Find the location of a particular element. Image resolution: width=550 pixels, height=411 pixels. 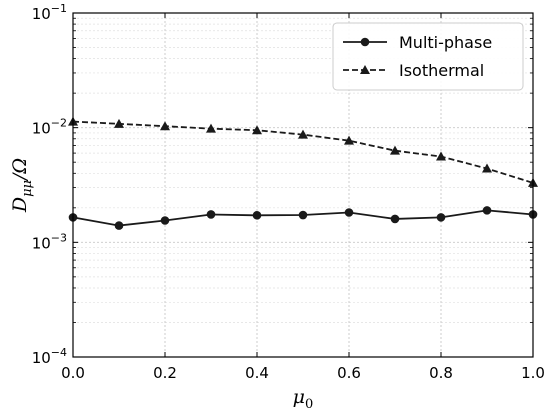

y-tick-label: 10⁻² is located at coordinates (49, 127).